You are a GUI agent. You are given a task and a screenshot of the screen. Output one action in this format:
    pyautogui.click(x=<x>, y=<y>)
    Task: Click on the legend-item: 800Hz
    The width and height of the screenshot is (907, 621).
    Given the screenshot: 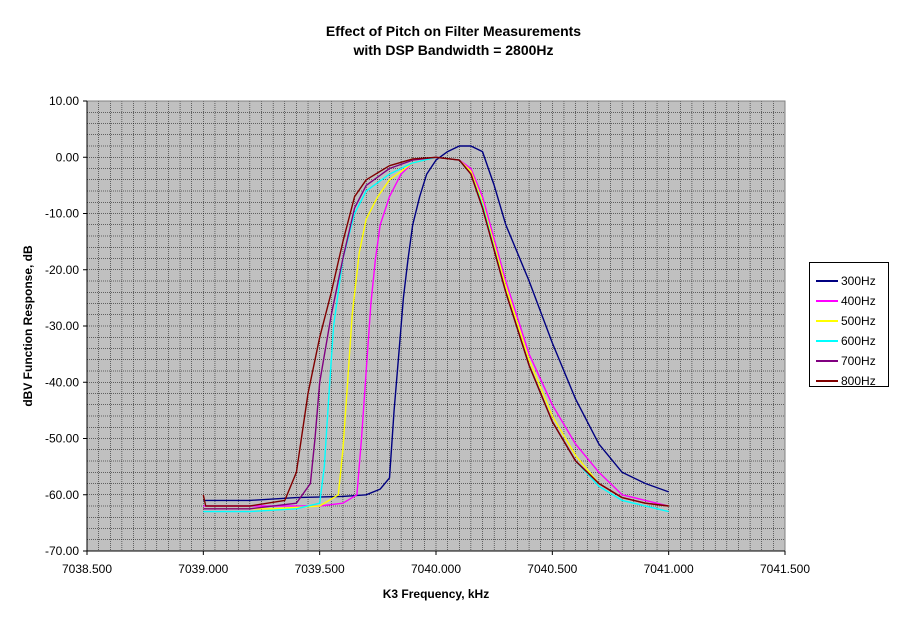 What is the action you would take?
    pyautogui.click(x=853, y=381)
    